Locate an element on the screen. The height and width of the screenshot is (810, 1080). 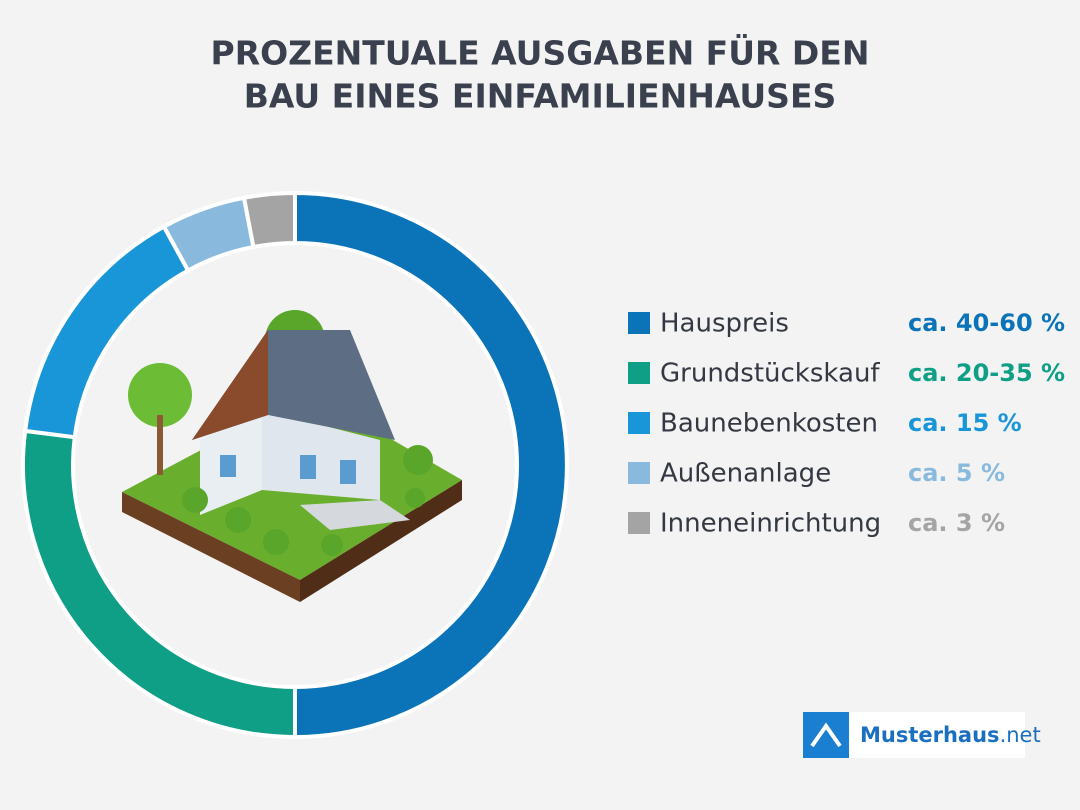
legend-label: Hauspreis is located at coordinates (724, 324).